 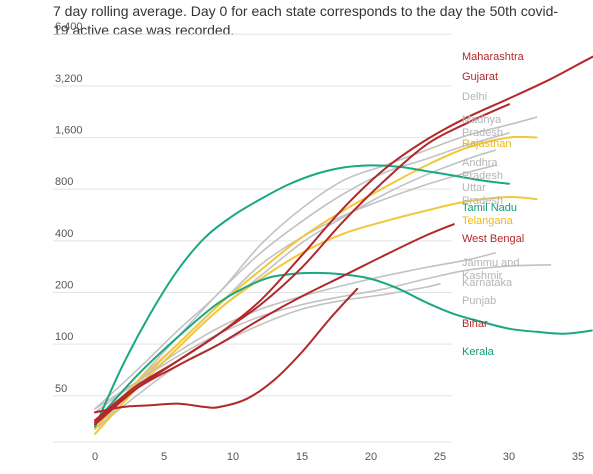 I want to click on series-line-bihar, so click(x=226, y=350).